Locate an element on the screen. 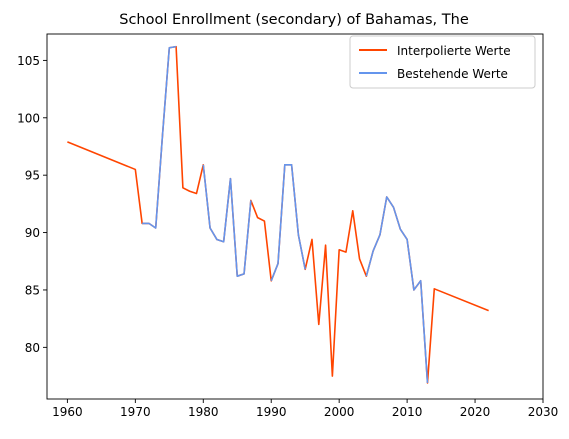 The width and height of the screenshot is (569, 439). legend: Interpolierte Werte Bestehende Werte is located at coordinates (442, 62).